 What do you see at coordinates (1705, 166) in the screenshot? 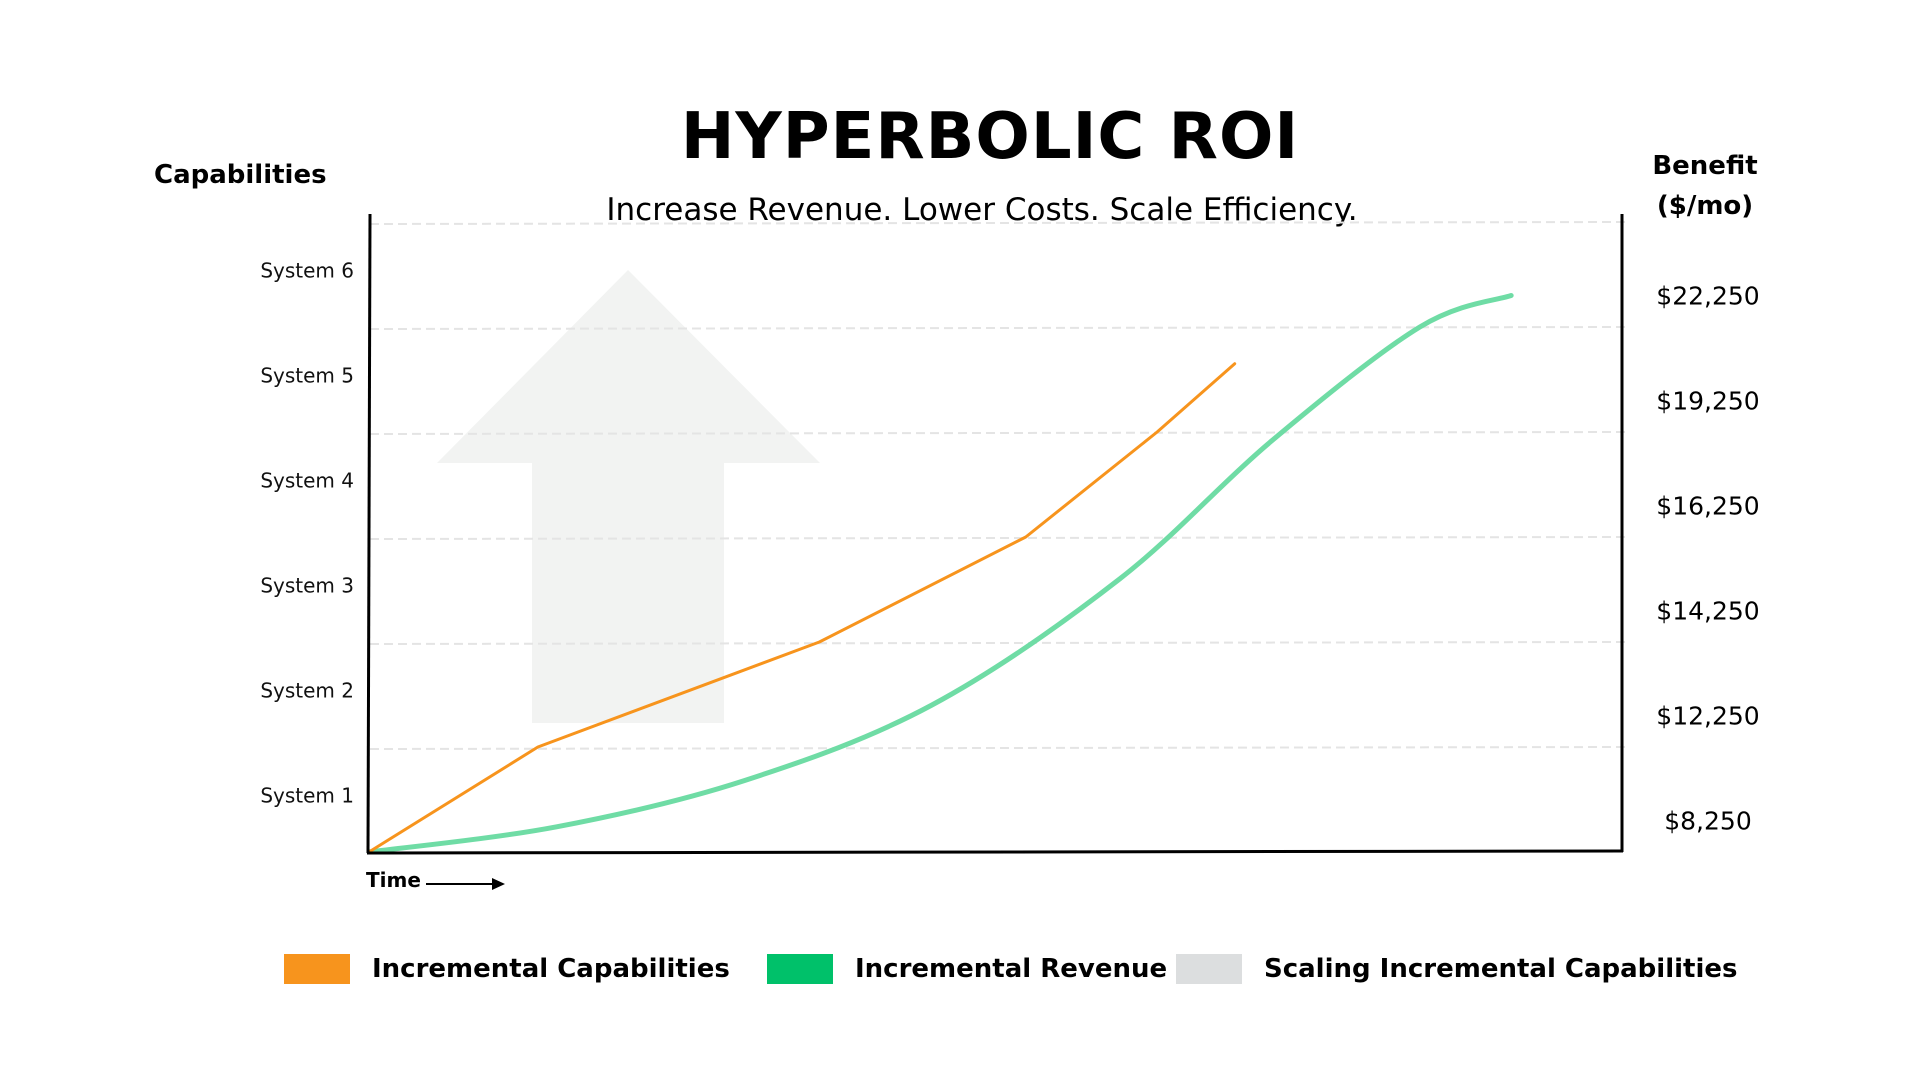
I see `right-axis-title-line1: Benefit` at bounding box center [1705, 166].